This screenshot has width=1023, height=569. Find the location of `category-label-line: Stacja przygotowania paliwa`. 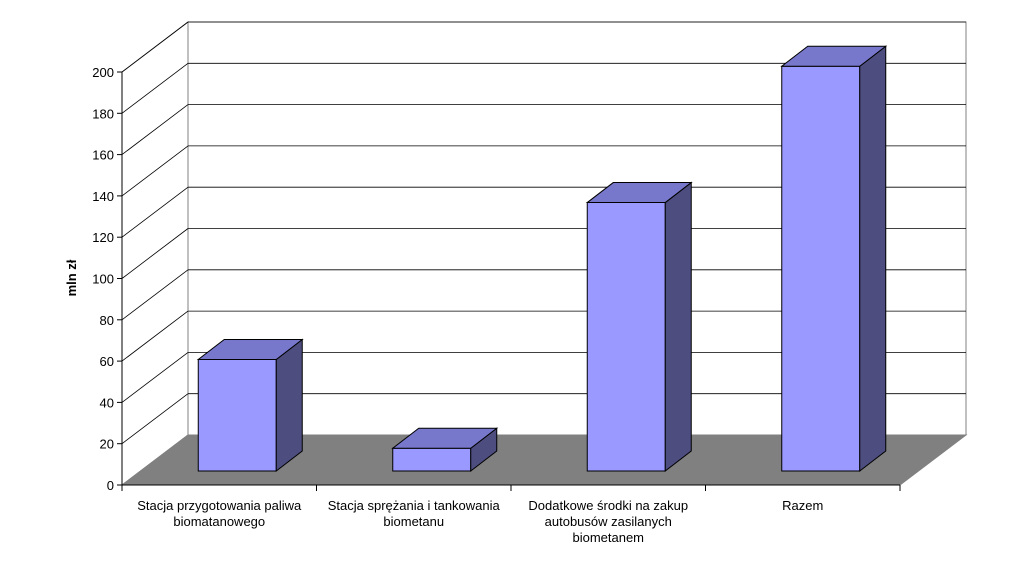

category-label-line: Stacja przygotowania paliwa is located at coordinates (219, 505).